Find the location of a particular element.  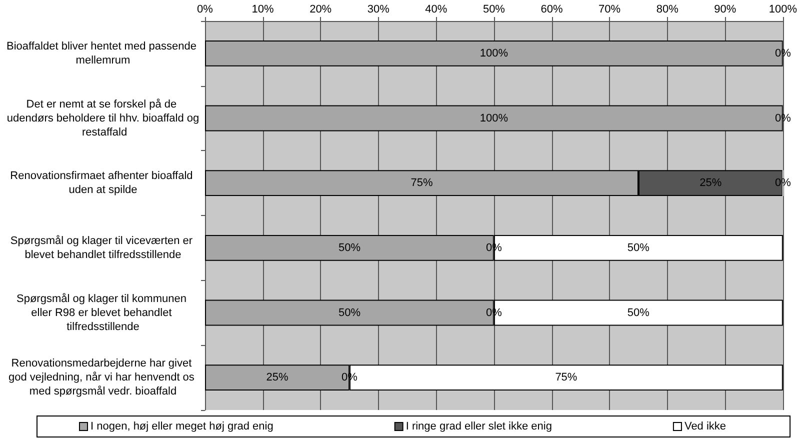

y-tick-label: Spørgsmål og klager til viceværten er blevet behandlet tilfredsstillende is located at coordinates (103, 247).